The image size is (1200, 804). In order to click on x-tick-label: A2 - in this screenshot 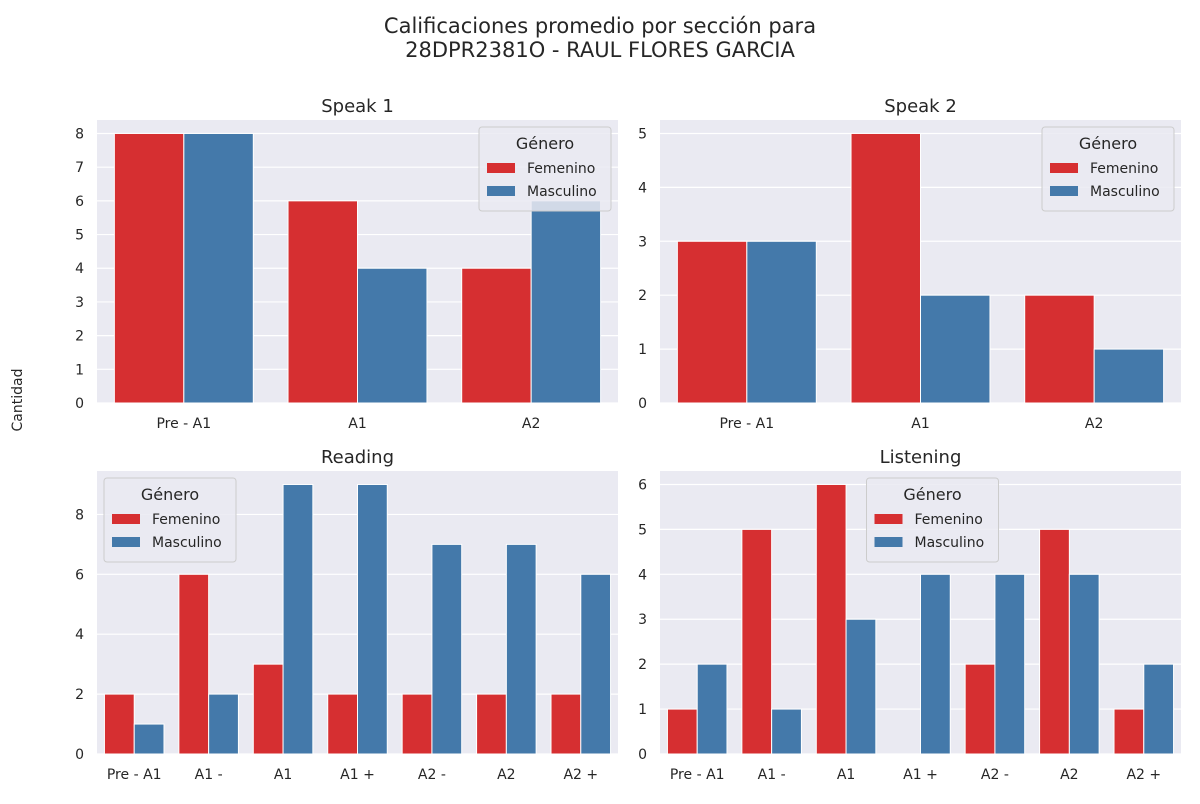, I will do `click(432, 775)`.